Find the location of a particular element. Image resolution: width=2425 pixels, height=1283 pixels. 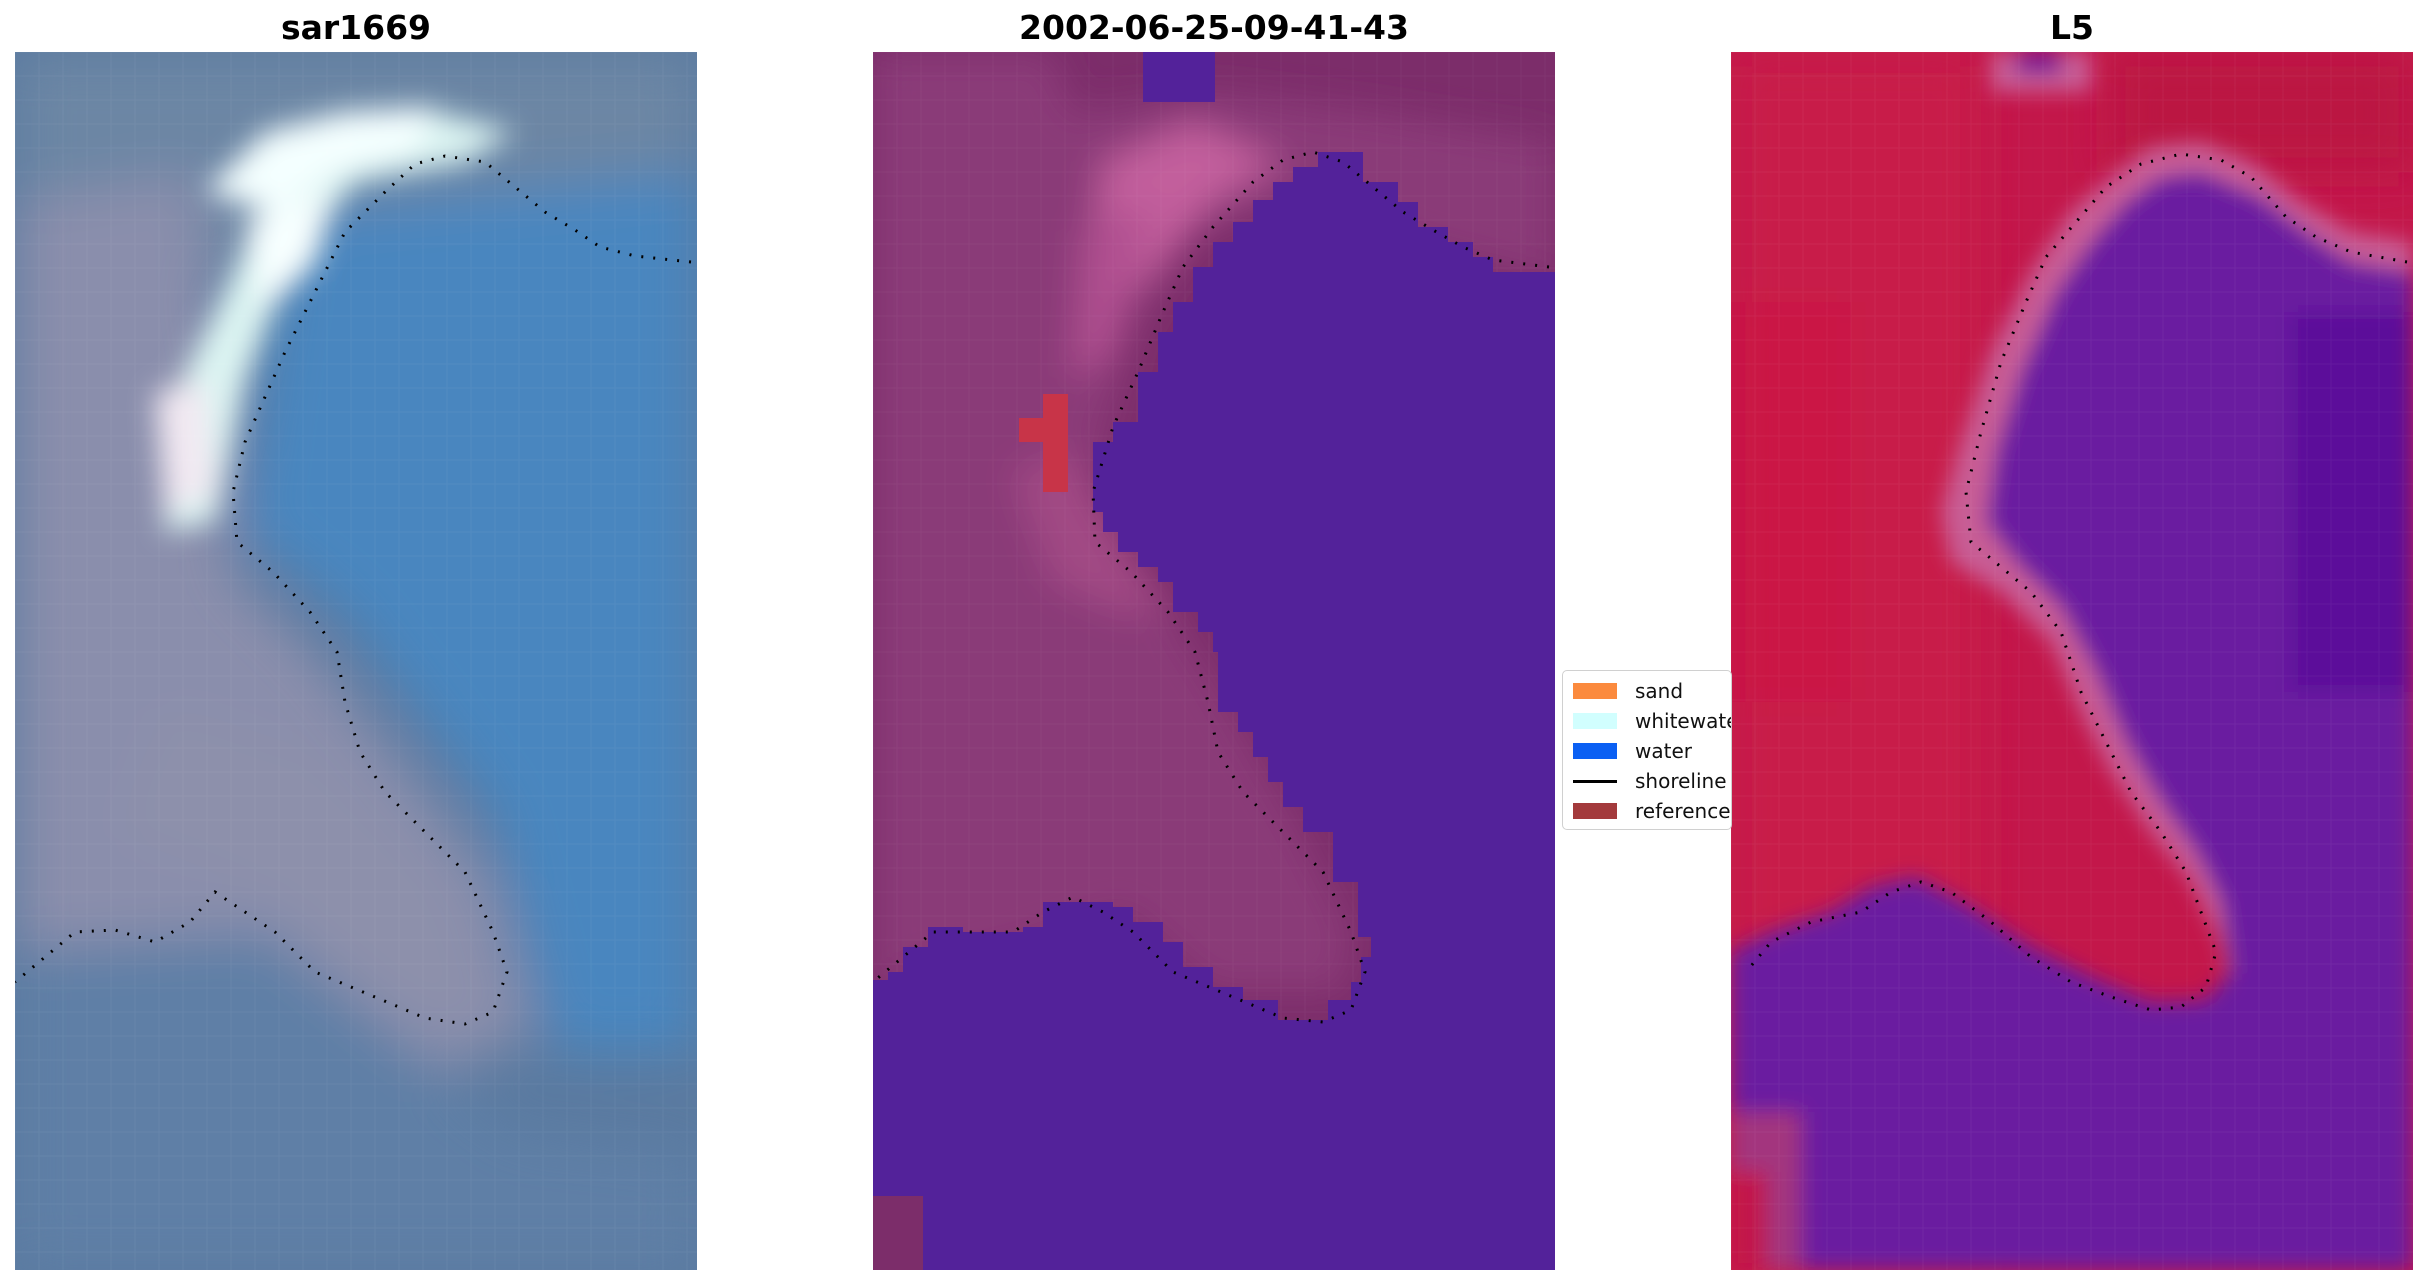

legend-item-shoreline: shoreline is located at coordinates (1650, 781).